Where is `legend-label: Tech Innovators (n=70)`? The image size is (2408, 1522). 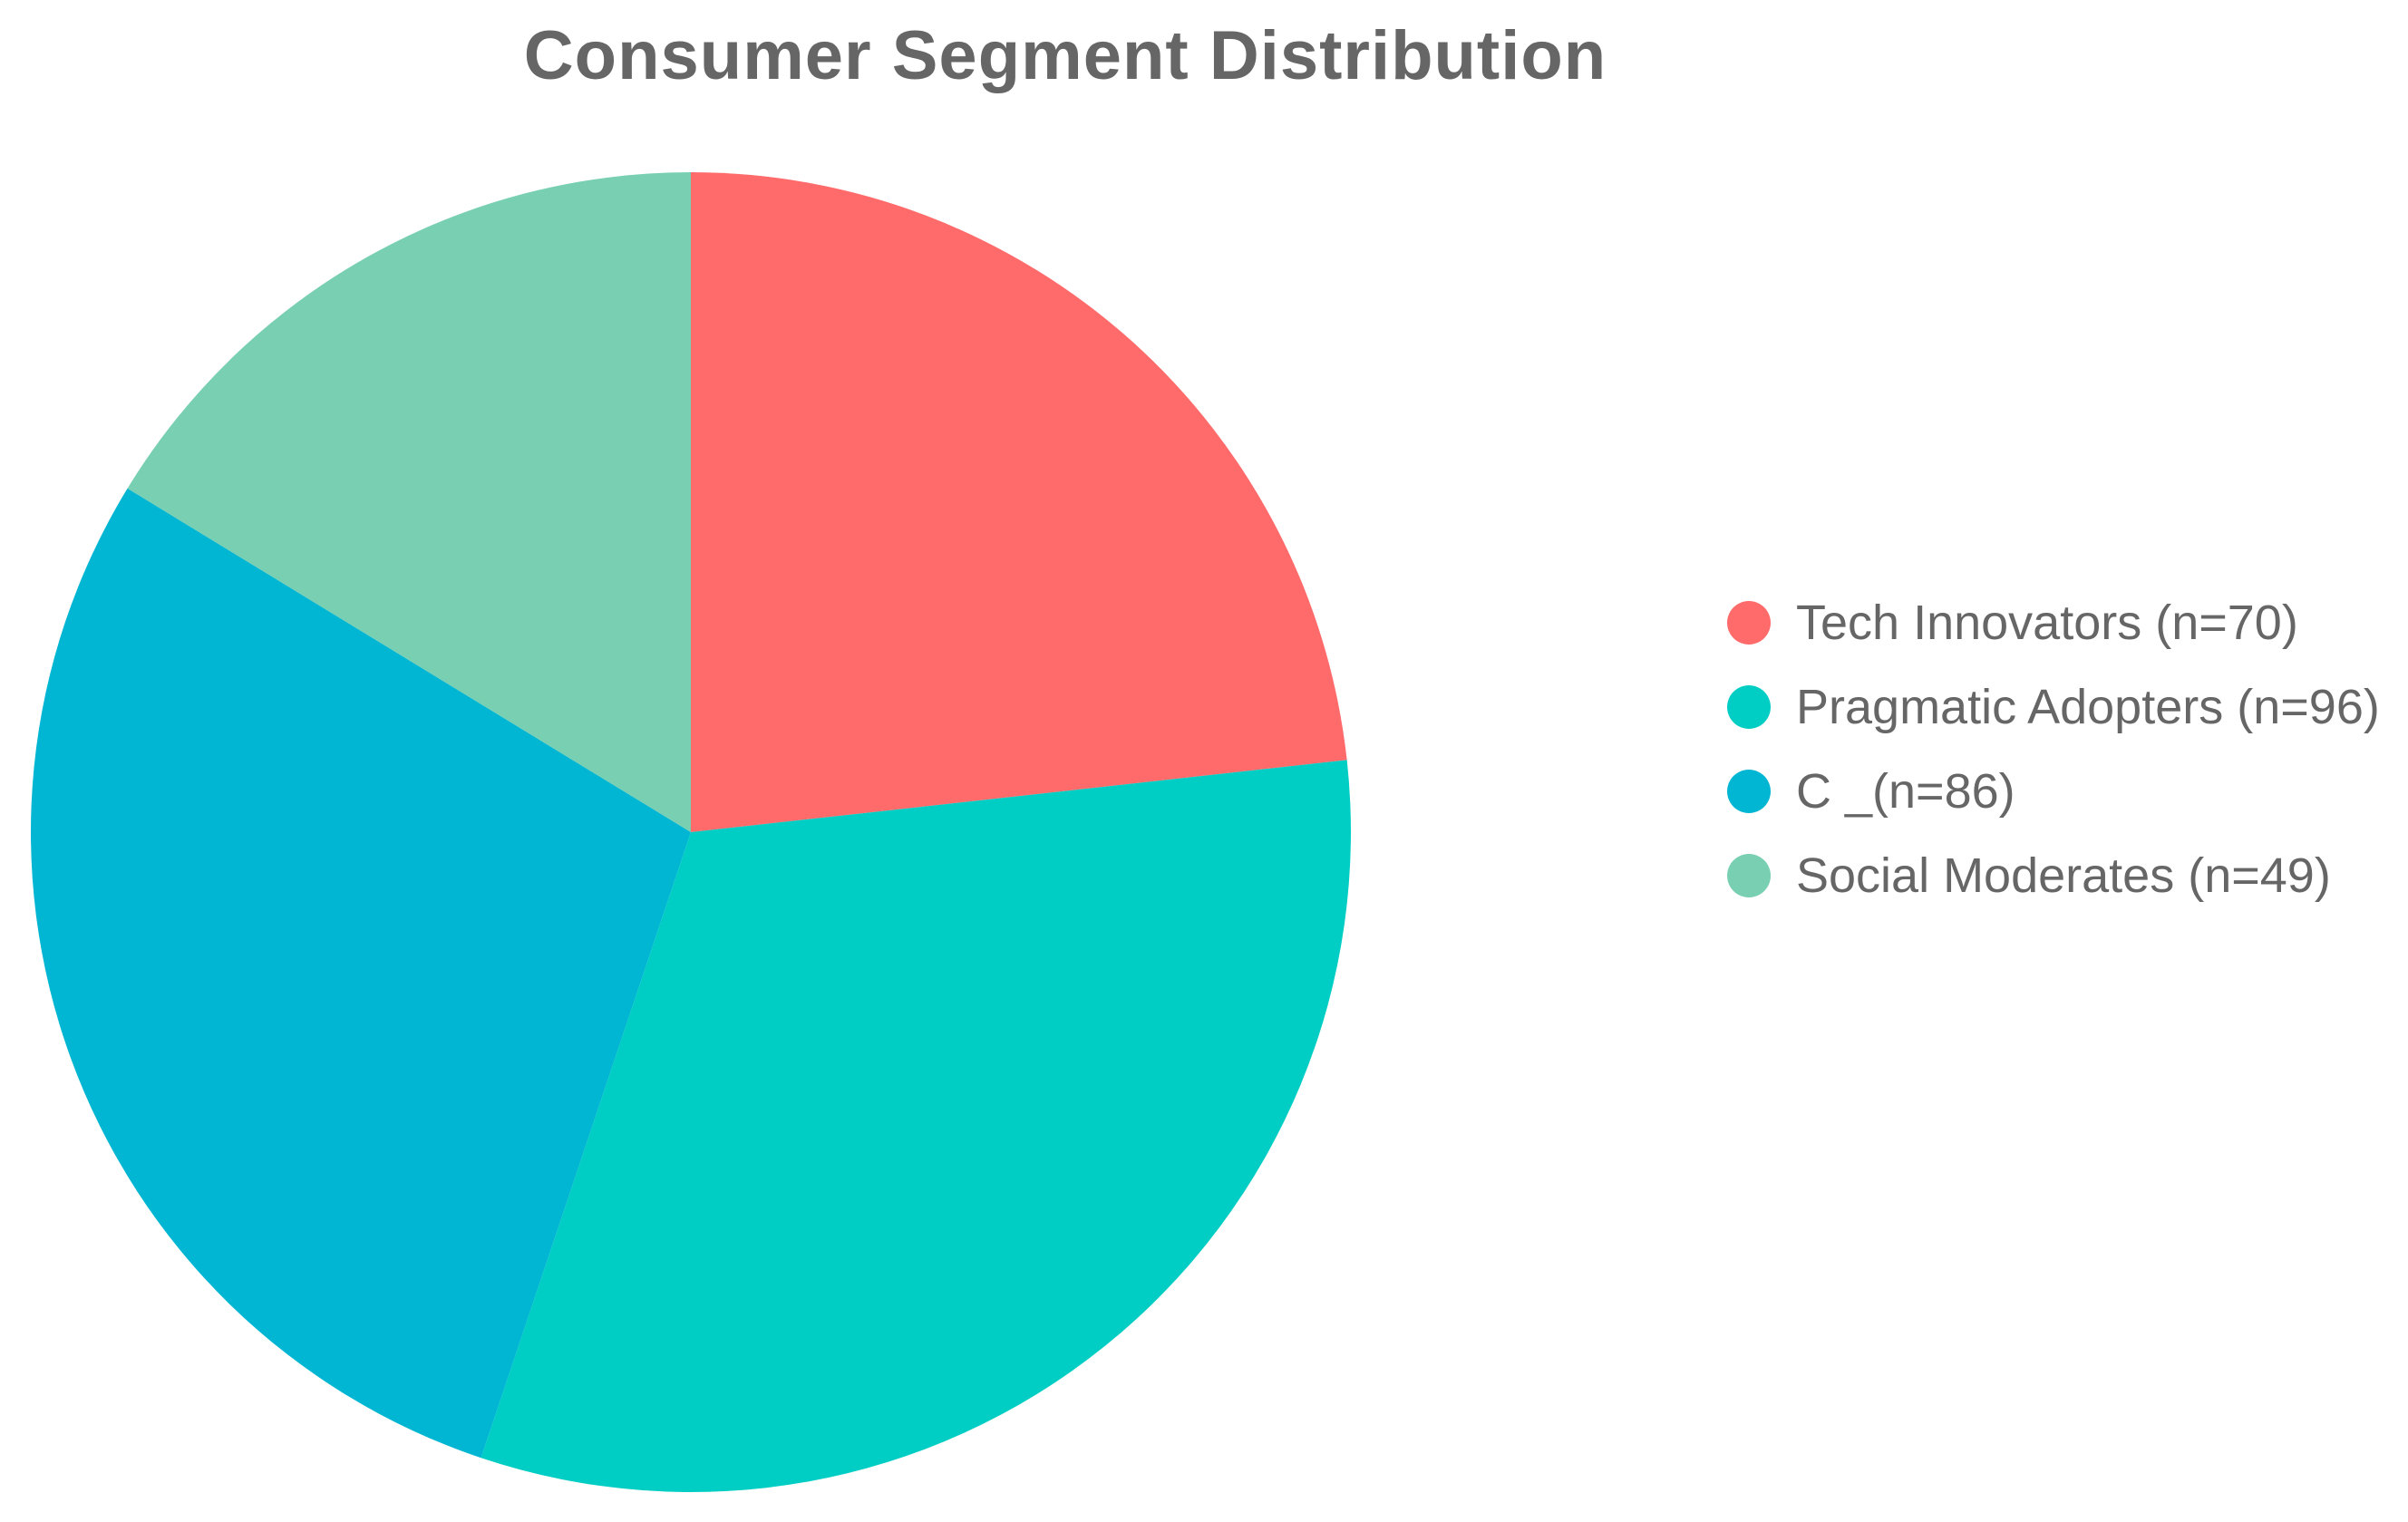 legend-label: Tech Innovators (n=70) is located at coordinates (2047, 622).